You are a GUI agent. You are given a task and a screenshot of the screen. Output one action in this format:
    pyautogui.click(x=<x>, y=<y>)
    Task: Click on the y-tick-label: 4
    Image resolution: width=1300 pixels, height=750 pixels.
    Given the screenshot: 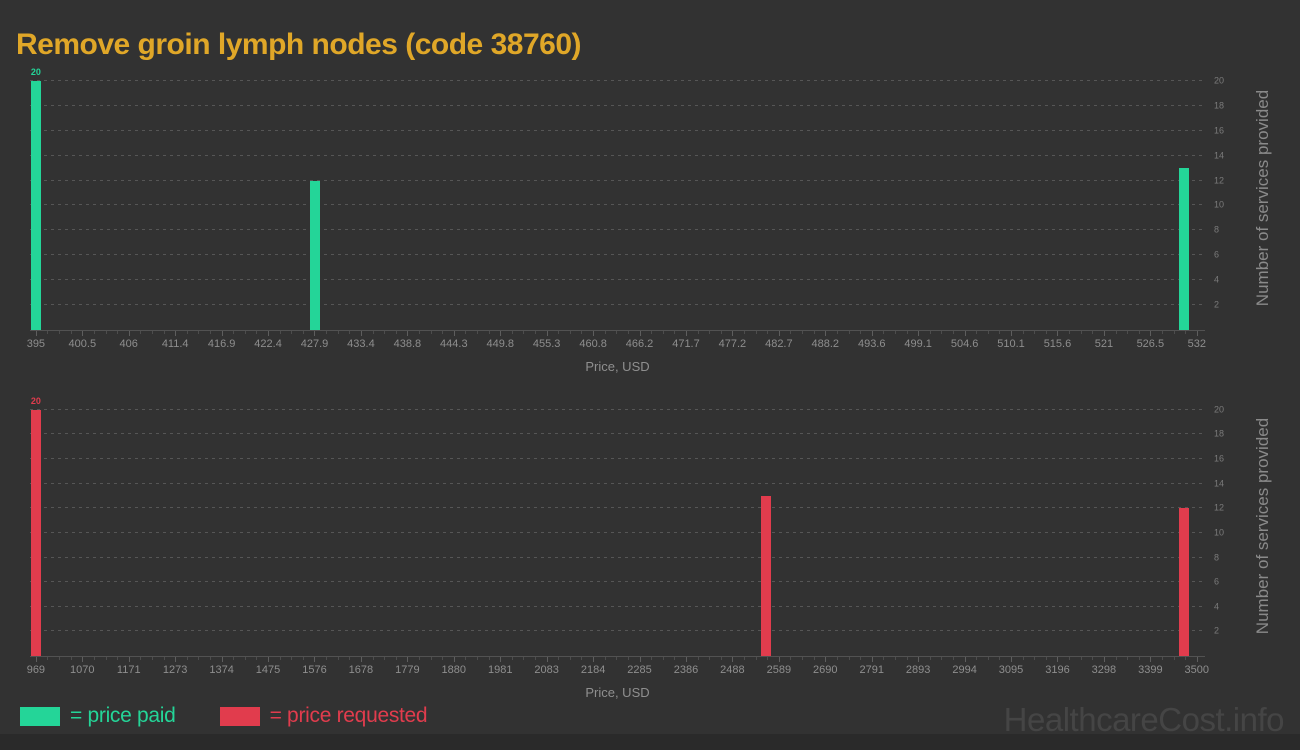 What is the action you would take?
    pyautogui.click(x=1217, y=606)
    